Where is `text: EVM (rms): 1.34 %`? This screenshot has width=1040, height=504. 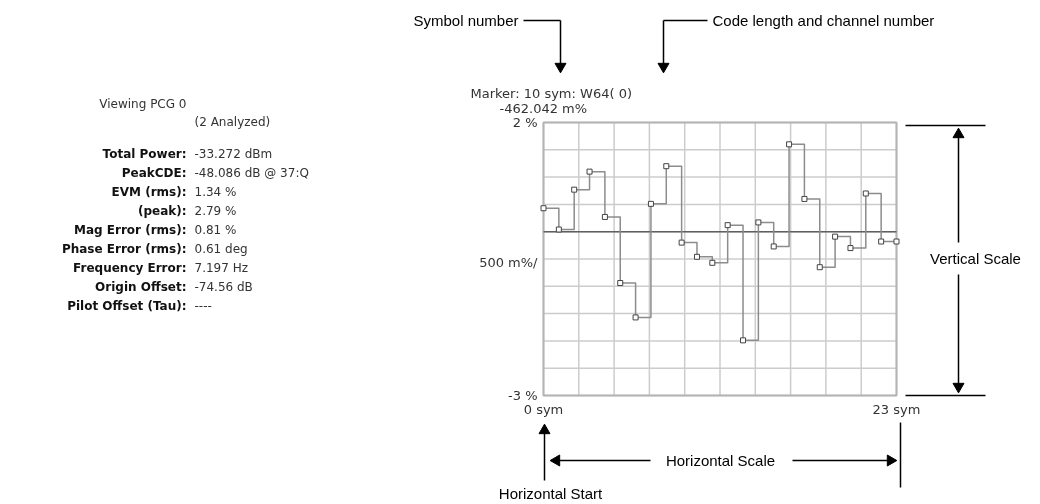
text: EVM (rms): 1.34 % is located at coordinates (174, 191).